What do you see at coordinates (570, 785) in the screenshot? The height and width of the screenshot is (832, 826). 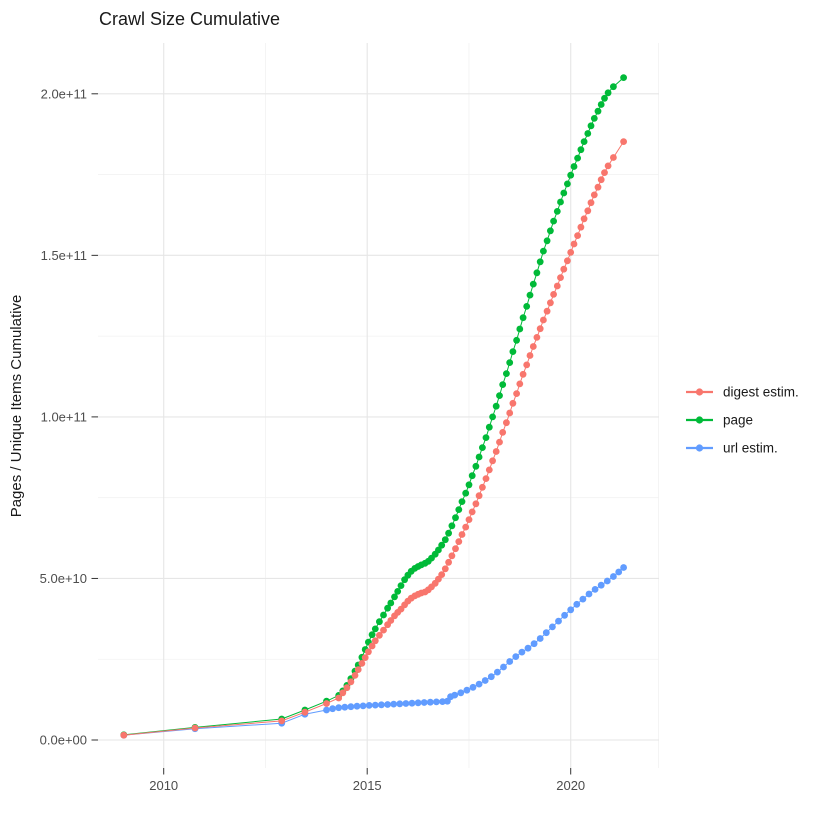 I see `x-tick-label: 2020` at bounding box center [570, 785].